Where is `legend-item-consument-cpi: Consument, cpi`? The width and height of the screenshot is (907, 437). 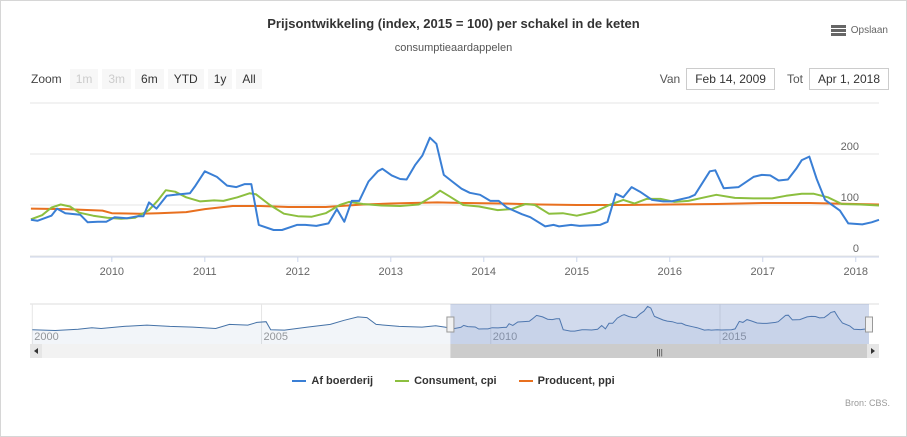
legend-item-consument-cpi: Consument, cpi is located at coordinates (446, 381).